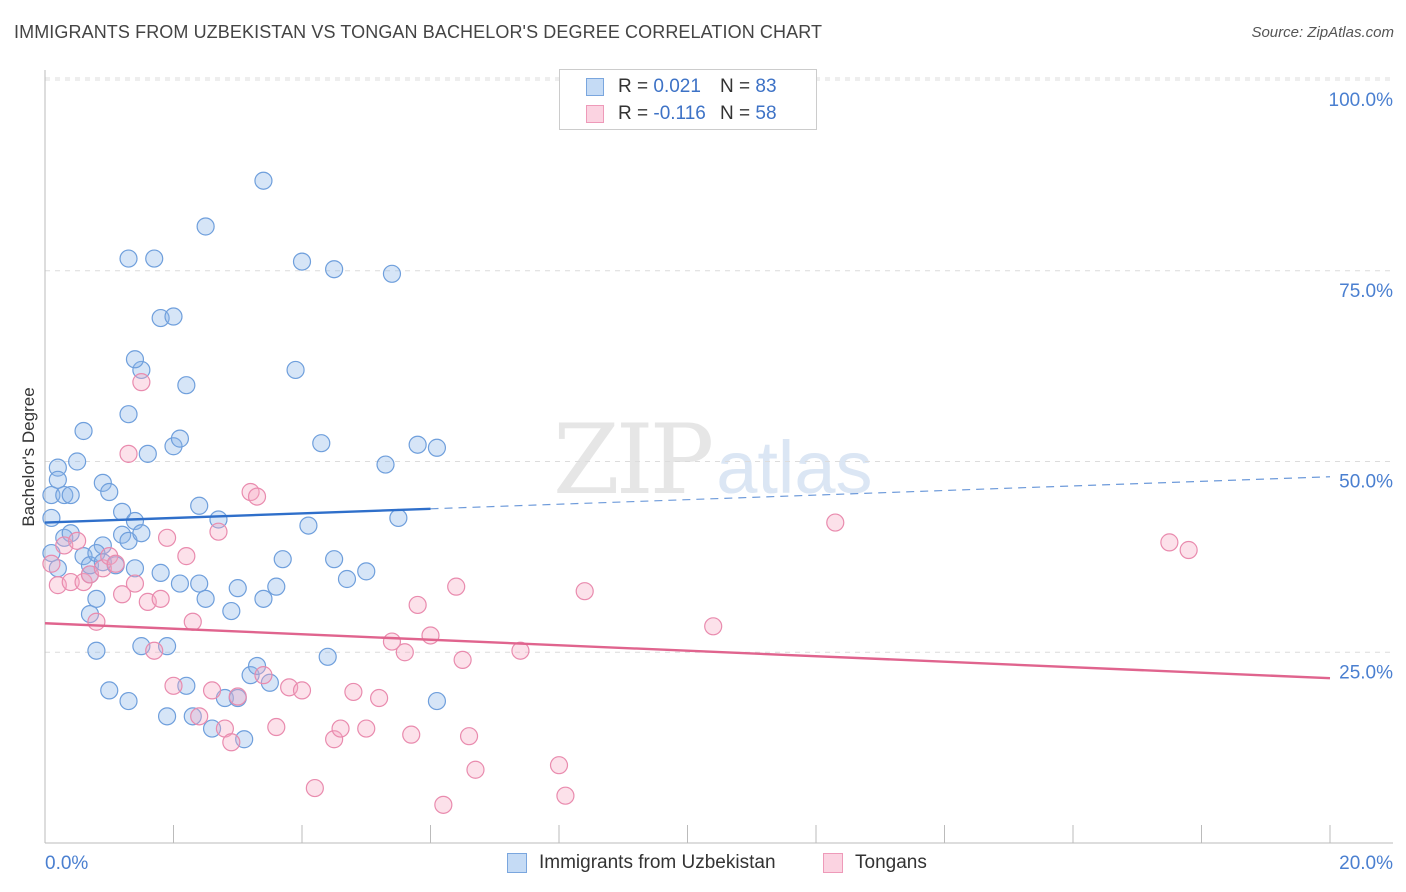 Image resolution: width=1406 pixels, height=892 pixels. Describe the element at coordinates (1366, 482) in the screenshot. I see `y-tick-label: 50.0%` at that location.